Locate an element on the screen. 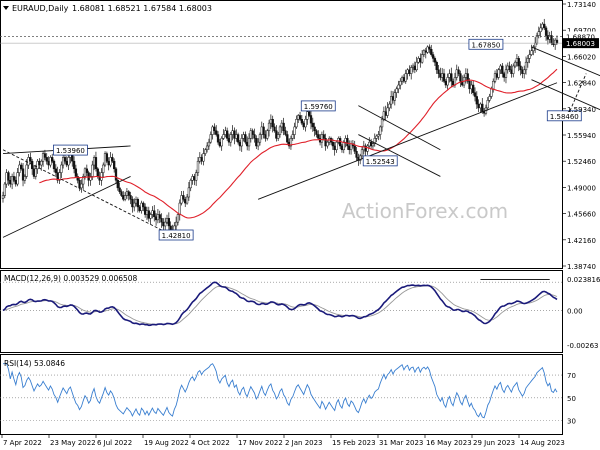 Image resolution: width=600 pixels, height=450 pixels. rsi-layer is located at coordinates (281, 392).